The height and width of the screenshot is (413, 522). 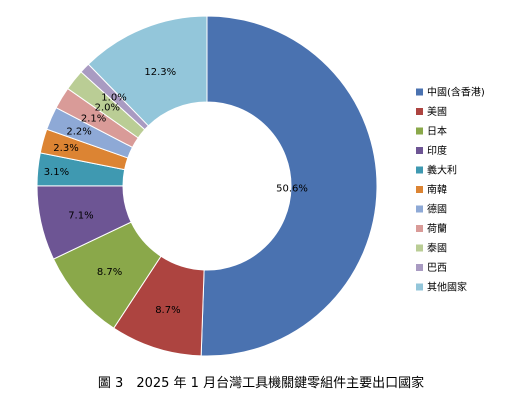 I want to click on legend-label: 美國, so click(x=437, y=111).